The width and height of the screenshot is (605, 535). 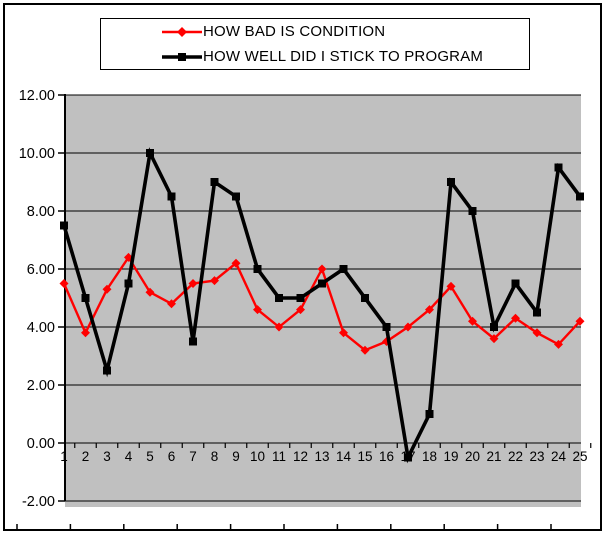 What do you see at coordinates (37, 154) in the screenshot?
I see `y-axis-label: 10.00` at bounding box center [37, 154].